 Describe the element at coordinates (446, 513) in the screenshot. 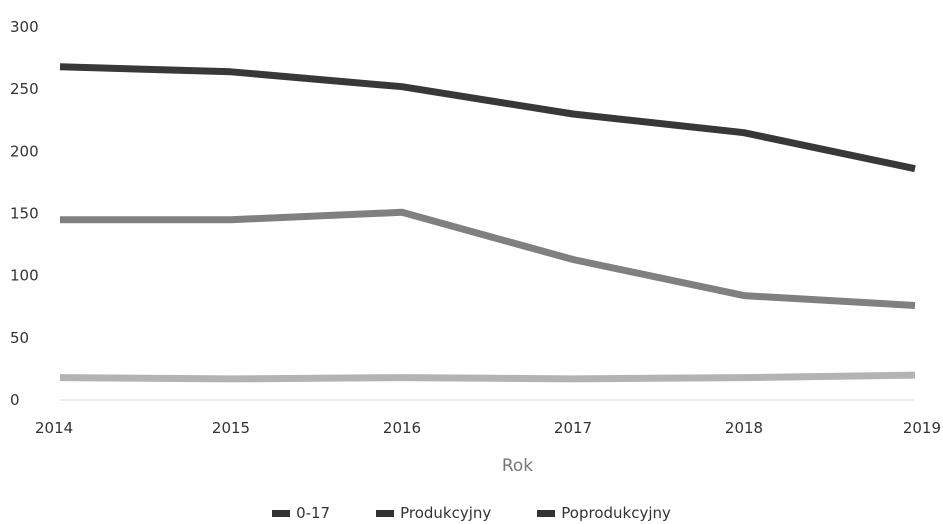

I see `legend-label: Produkcyjny` at that location.